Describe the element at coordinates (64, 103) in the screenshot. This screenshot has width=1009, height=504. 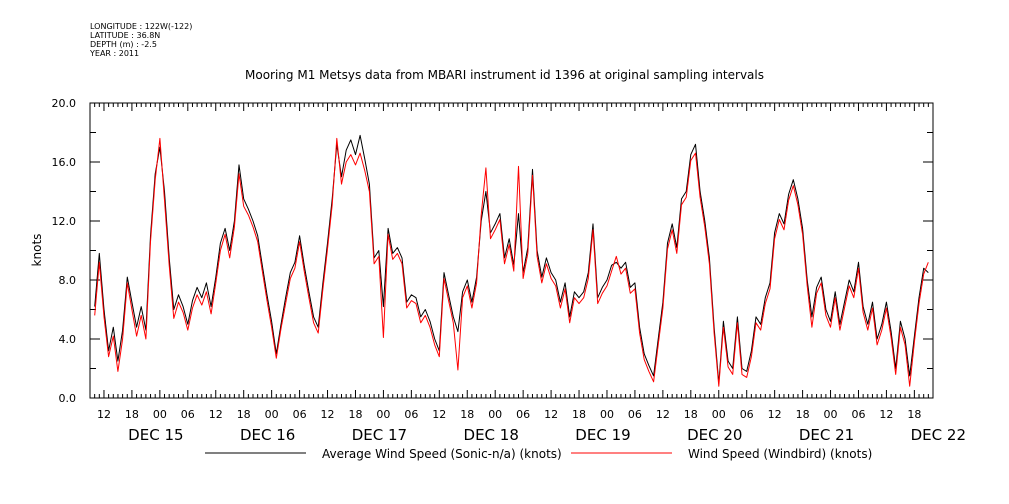
I see `y-tick-label: 20.0` at that location.